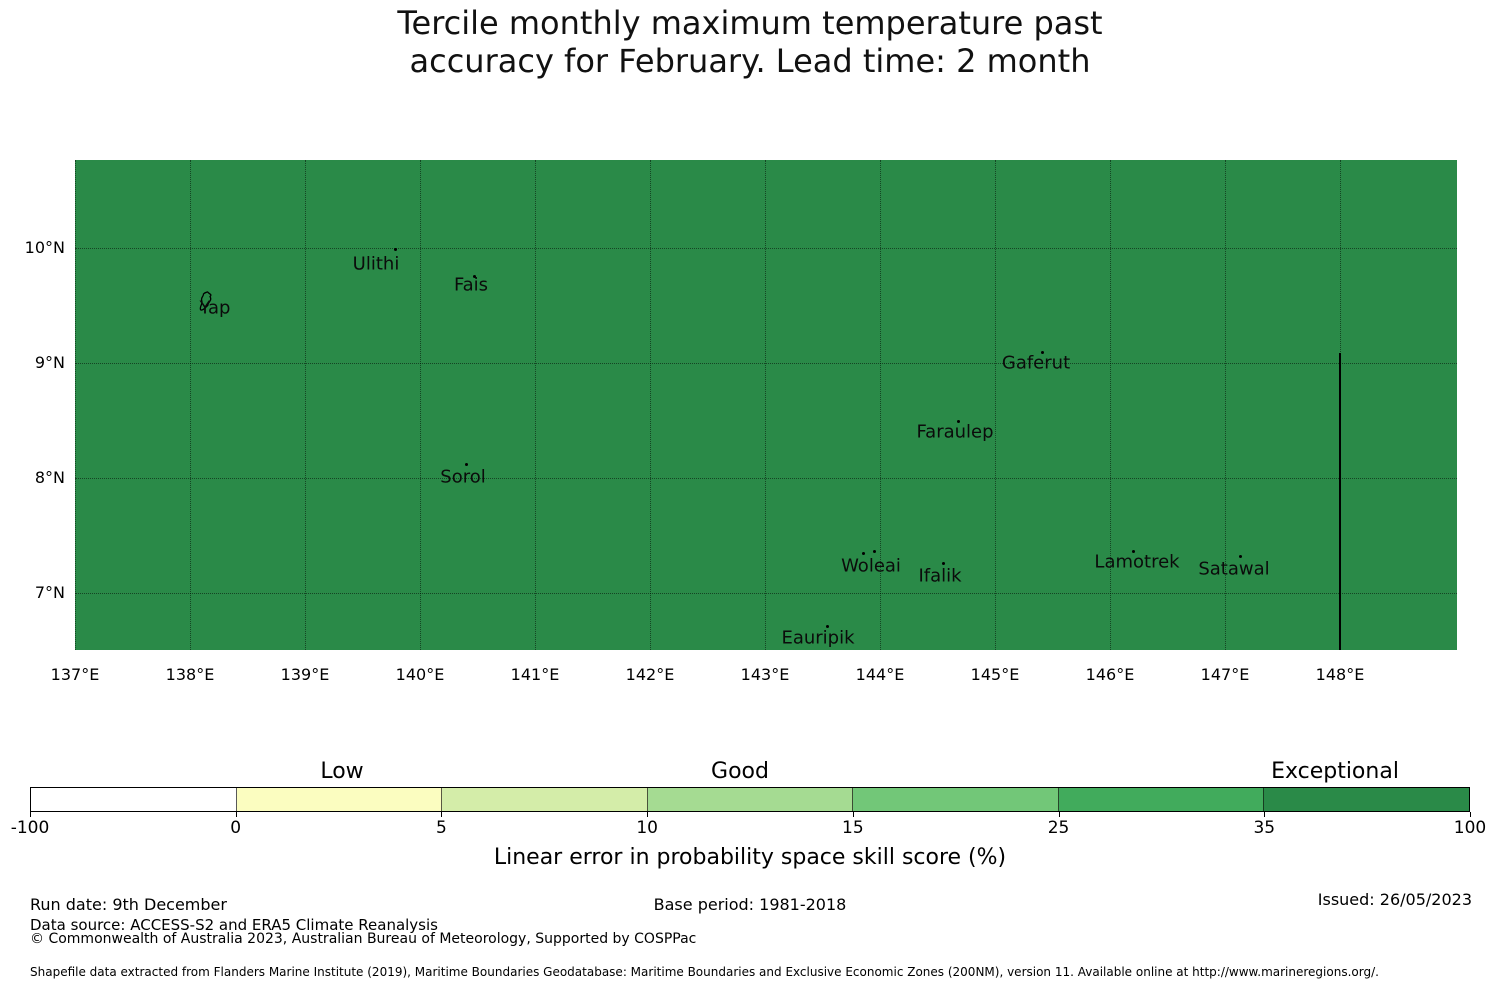  I want to click on x-tick-label: 141°E, so click(535, 674).